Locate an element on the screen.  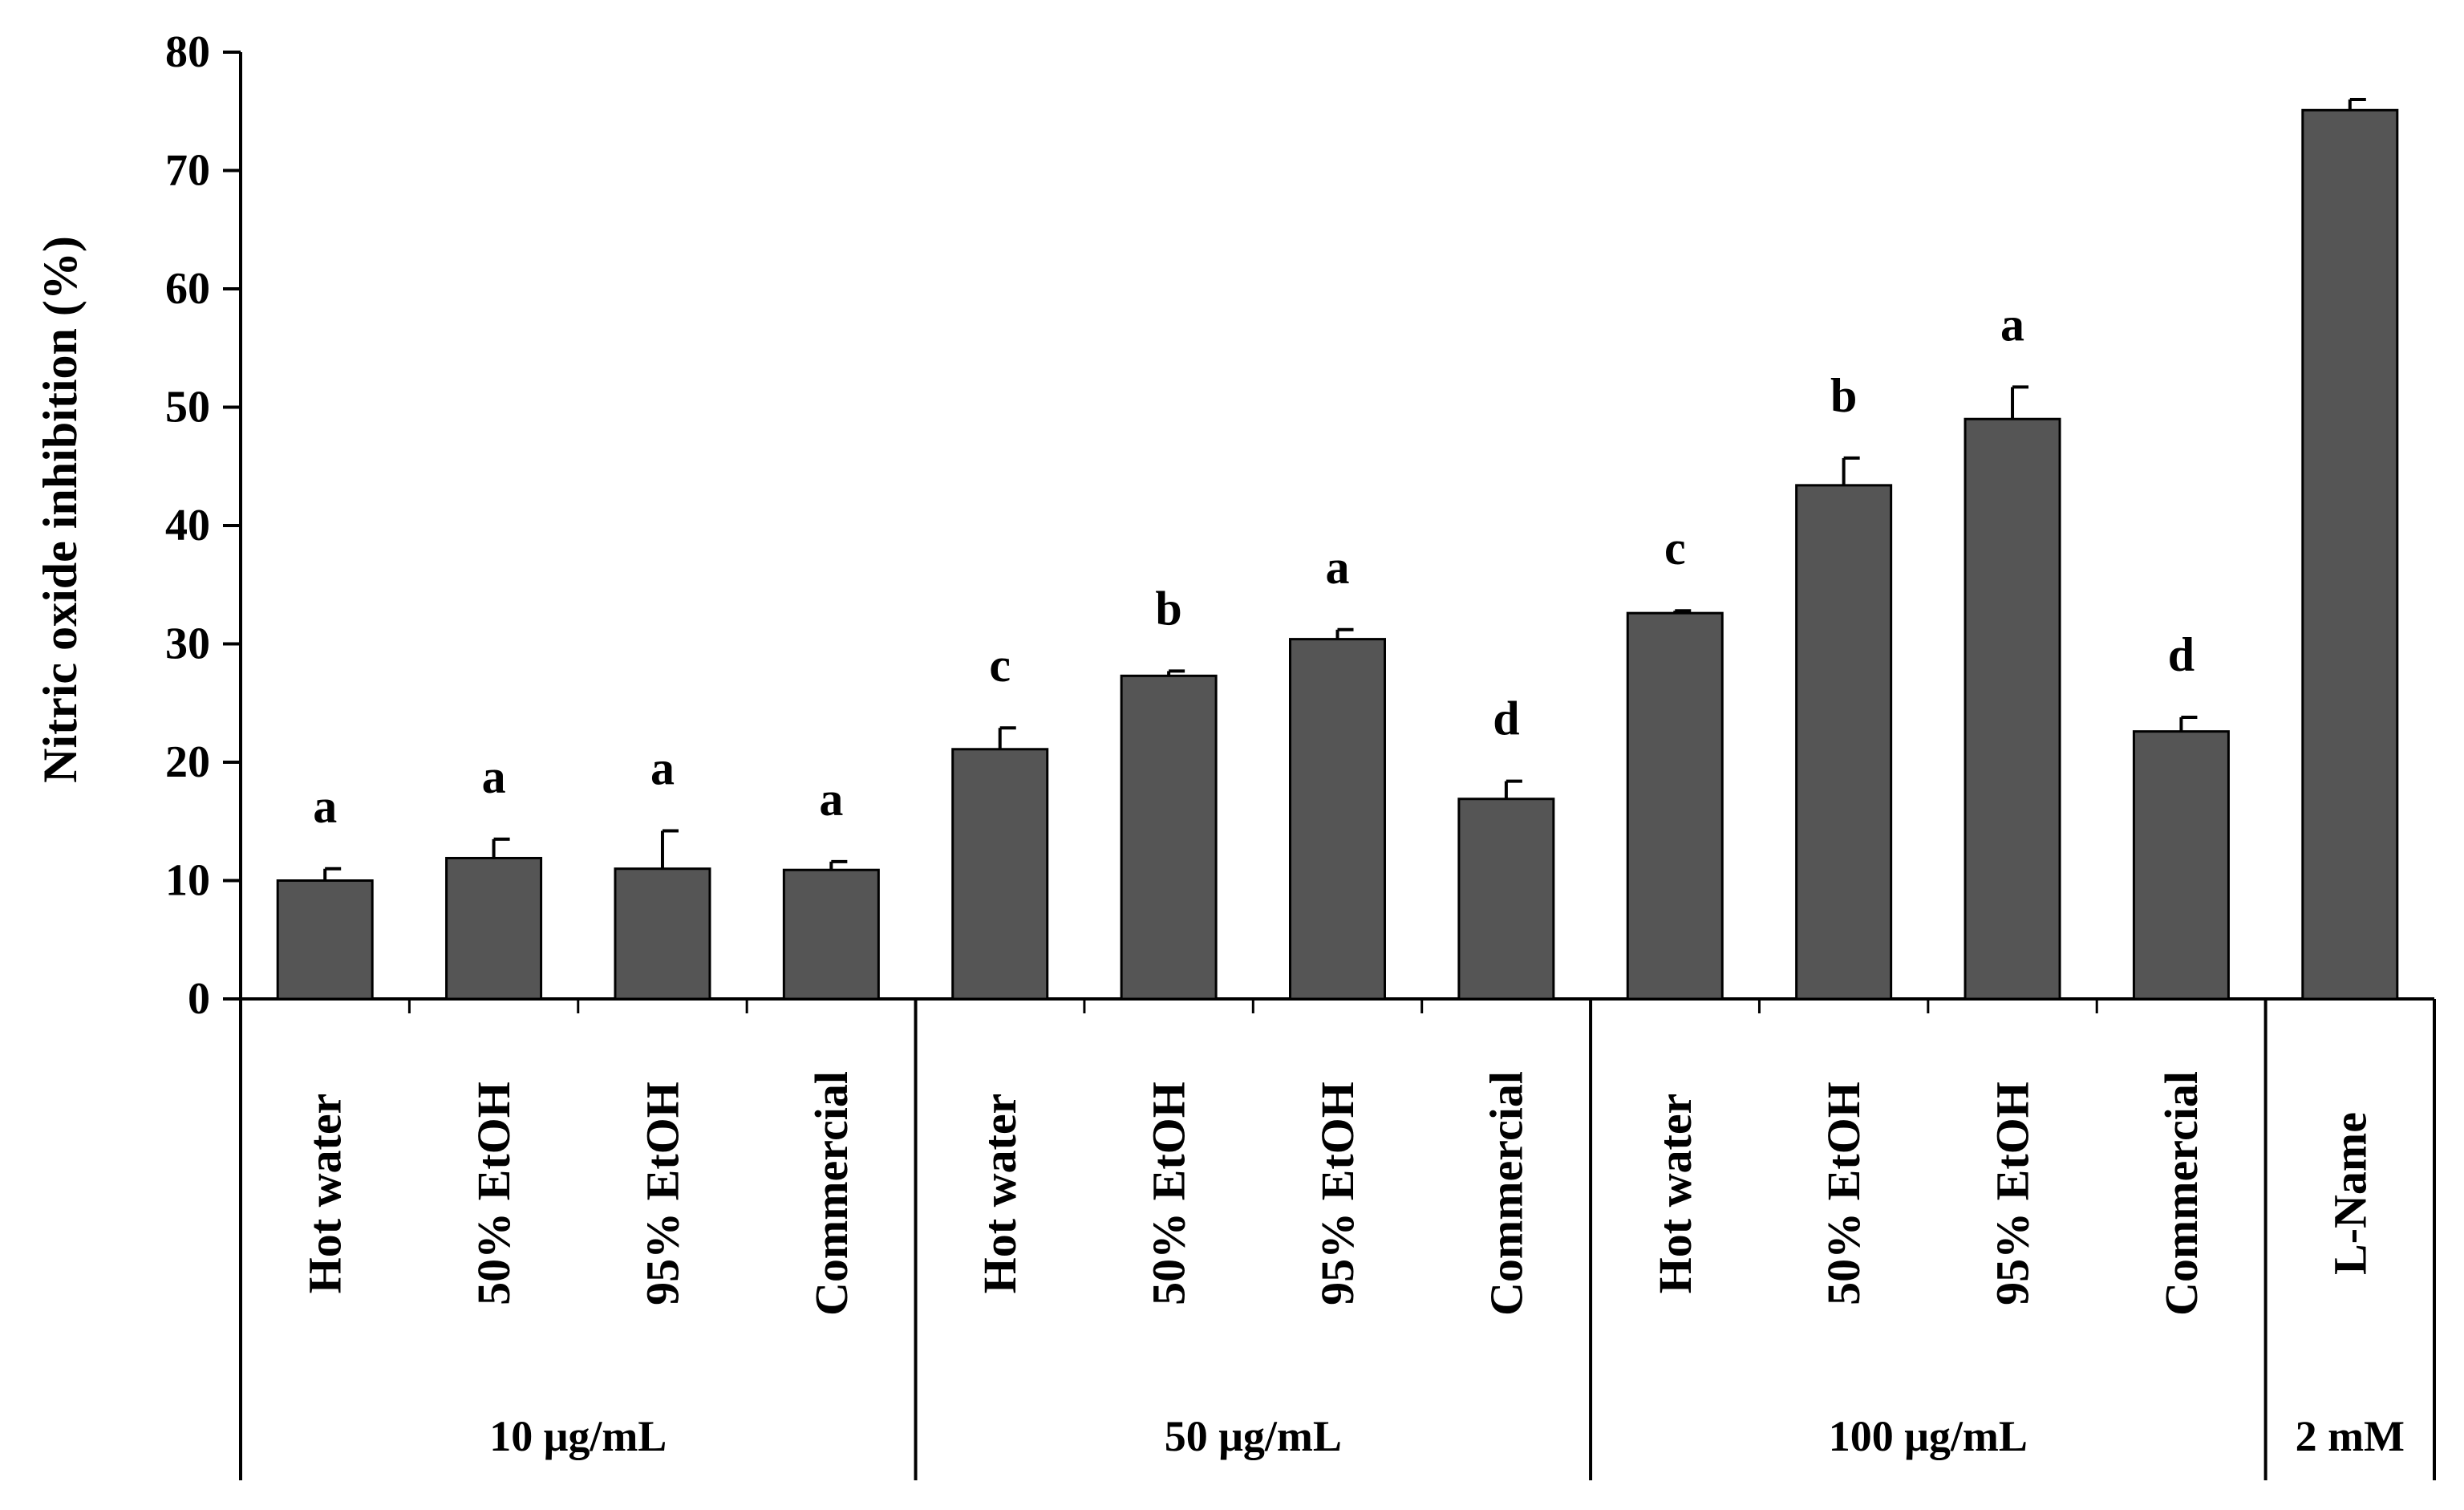
y-axis-title: Nitric oxide inhibition (%) is located at coordinates (61, 509).